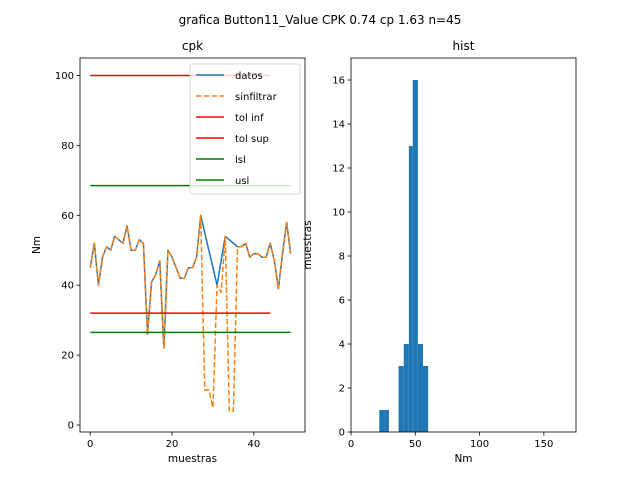  What do you see at coordinates (71, 426) in the screenshot?
I see `cpk-y-tick-label: 0` at bounding box center [71, 426].